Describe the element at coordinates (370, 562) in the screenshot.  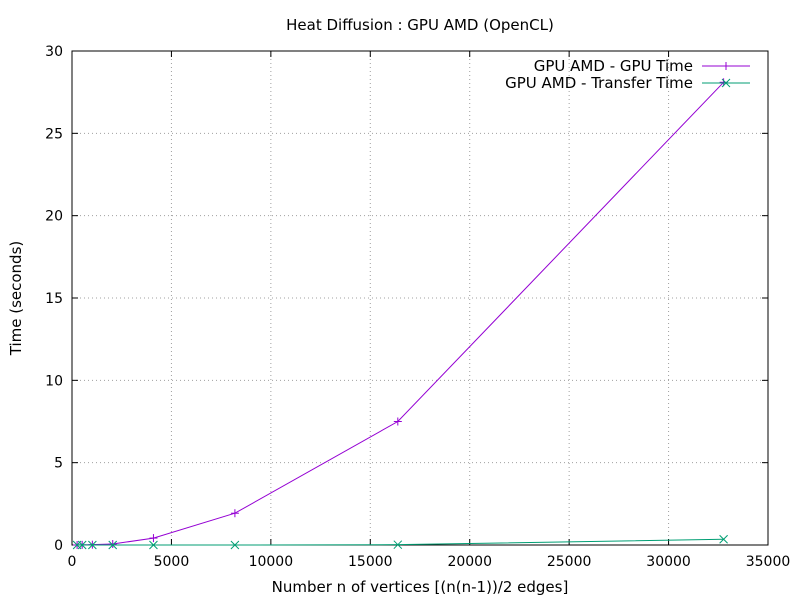
I see `x-tick-label: 15000` at that location.